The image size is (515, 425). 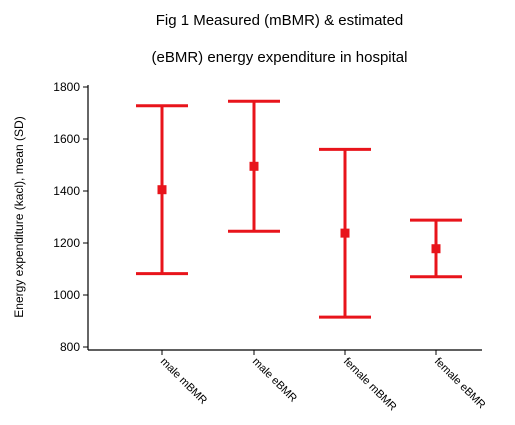 I want to click on y-tick-label-1600: 1600, so click(x=66, y=139).